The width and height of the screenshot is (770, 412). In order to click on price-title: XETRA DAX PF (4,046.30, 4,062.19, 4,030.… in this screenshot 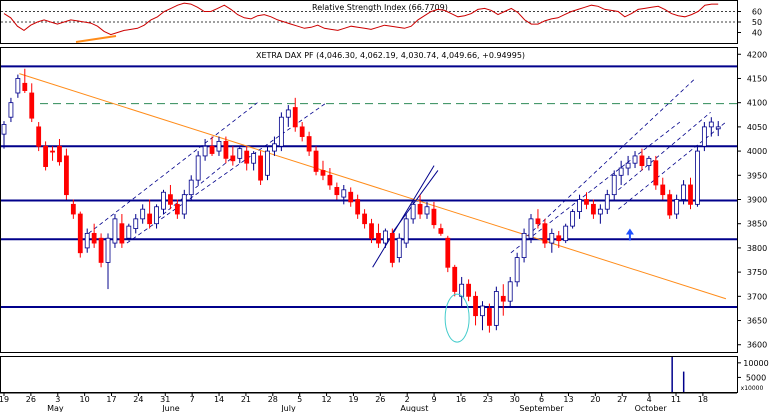, I will do `click(390, 55)`.